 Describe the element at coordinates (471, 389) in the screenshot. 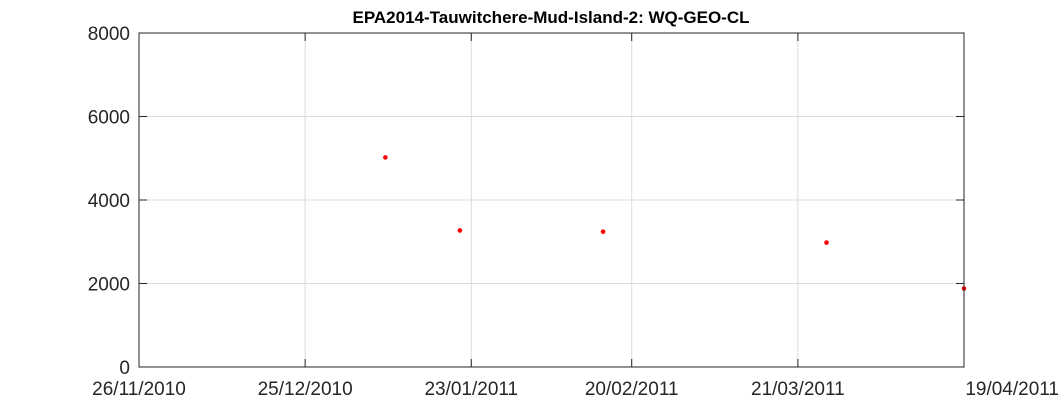

I see `x-tick-label: 23/01/2011` at that location.